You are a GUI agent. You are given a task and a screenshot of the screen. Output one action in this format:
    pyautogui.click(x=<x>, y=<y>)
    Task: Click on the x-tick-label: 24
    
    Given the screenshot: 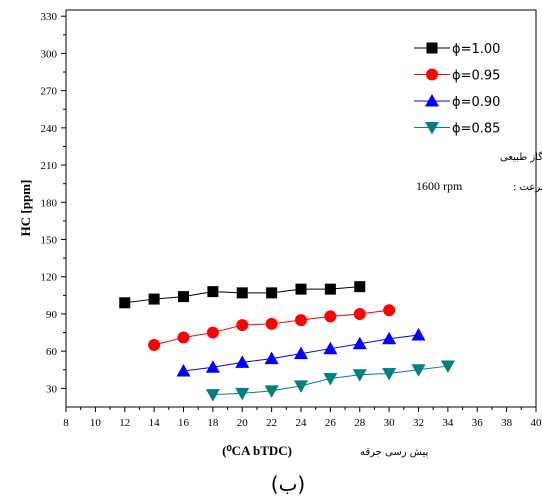 What is the action you would take?
    pyautogui.click(x=302, y=423)
    